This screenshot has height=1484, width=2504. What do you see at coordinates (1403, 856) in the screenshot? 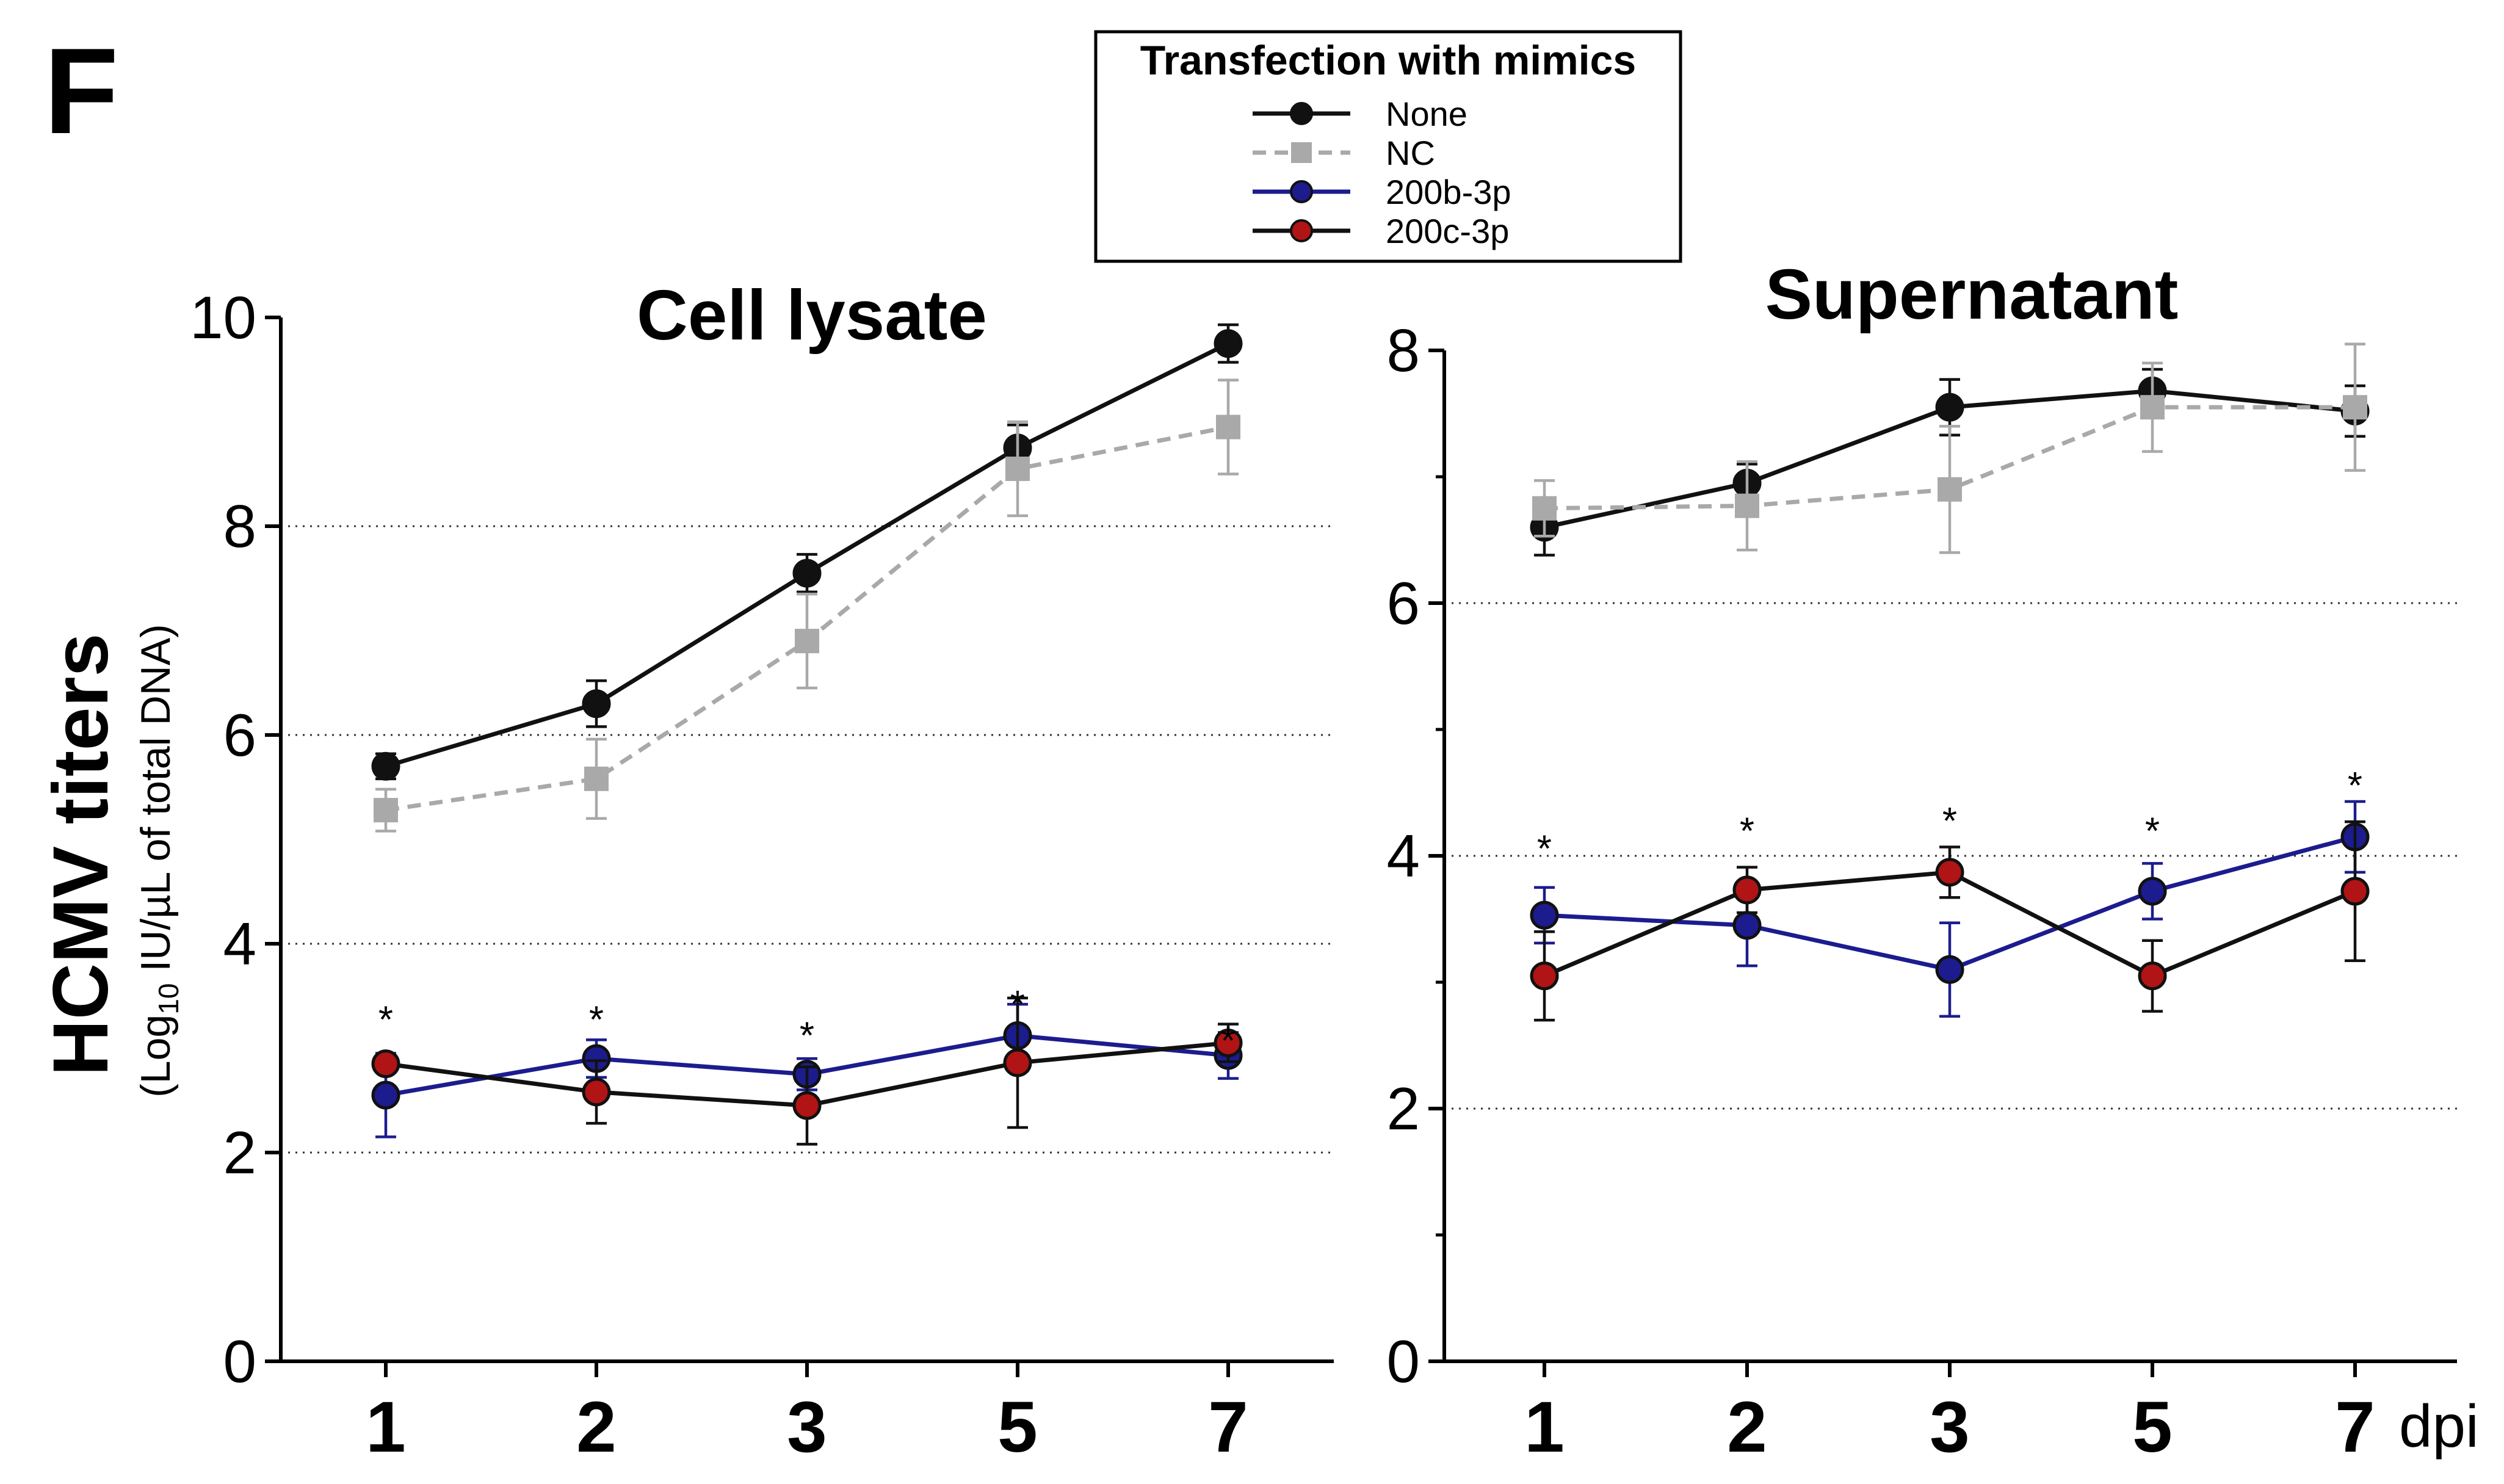
I see `supernatant-ytick-label-4: 4` at bounding box center [1403, 856].